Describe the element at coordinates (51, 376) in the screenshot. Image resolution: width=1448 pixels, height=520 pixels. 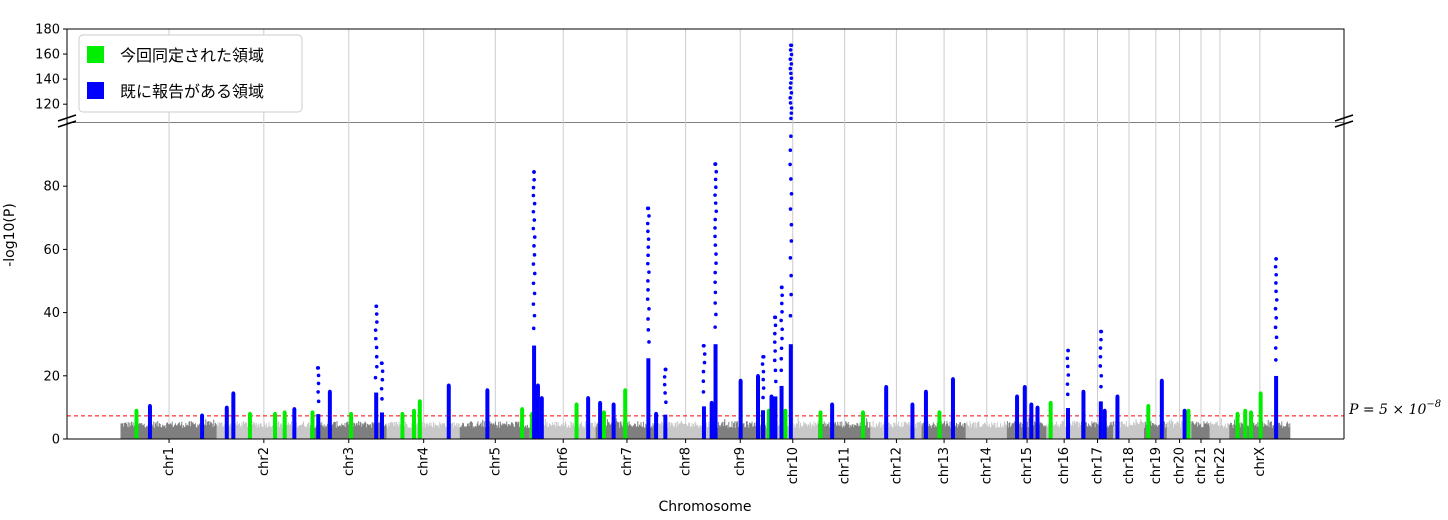
I see `y-tick-label: 20` at that location.